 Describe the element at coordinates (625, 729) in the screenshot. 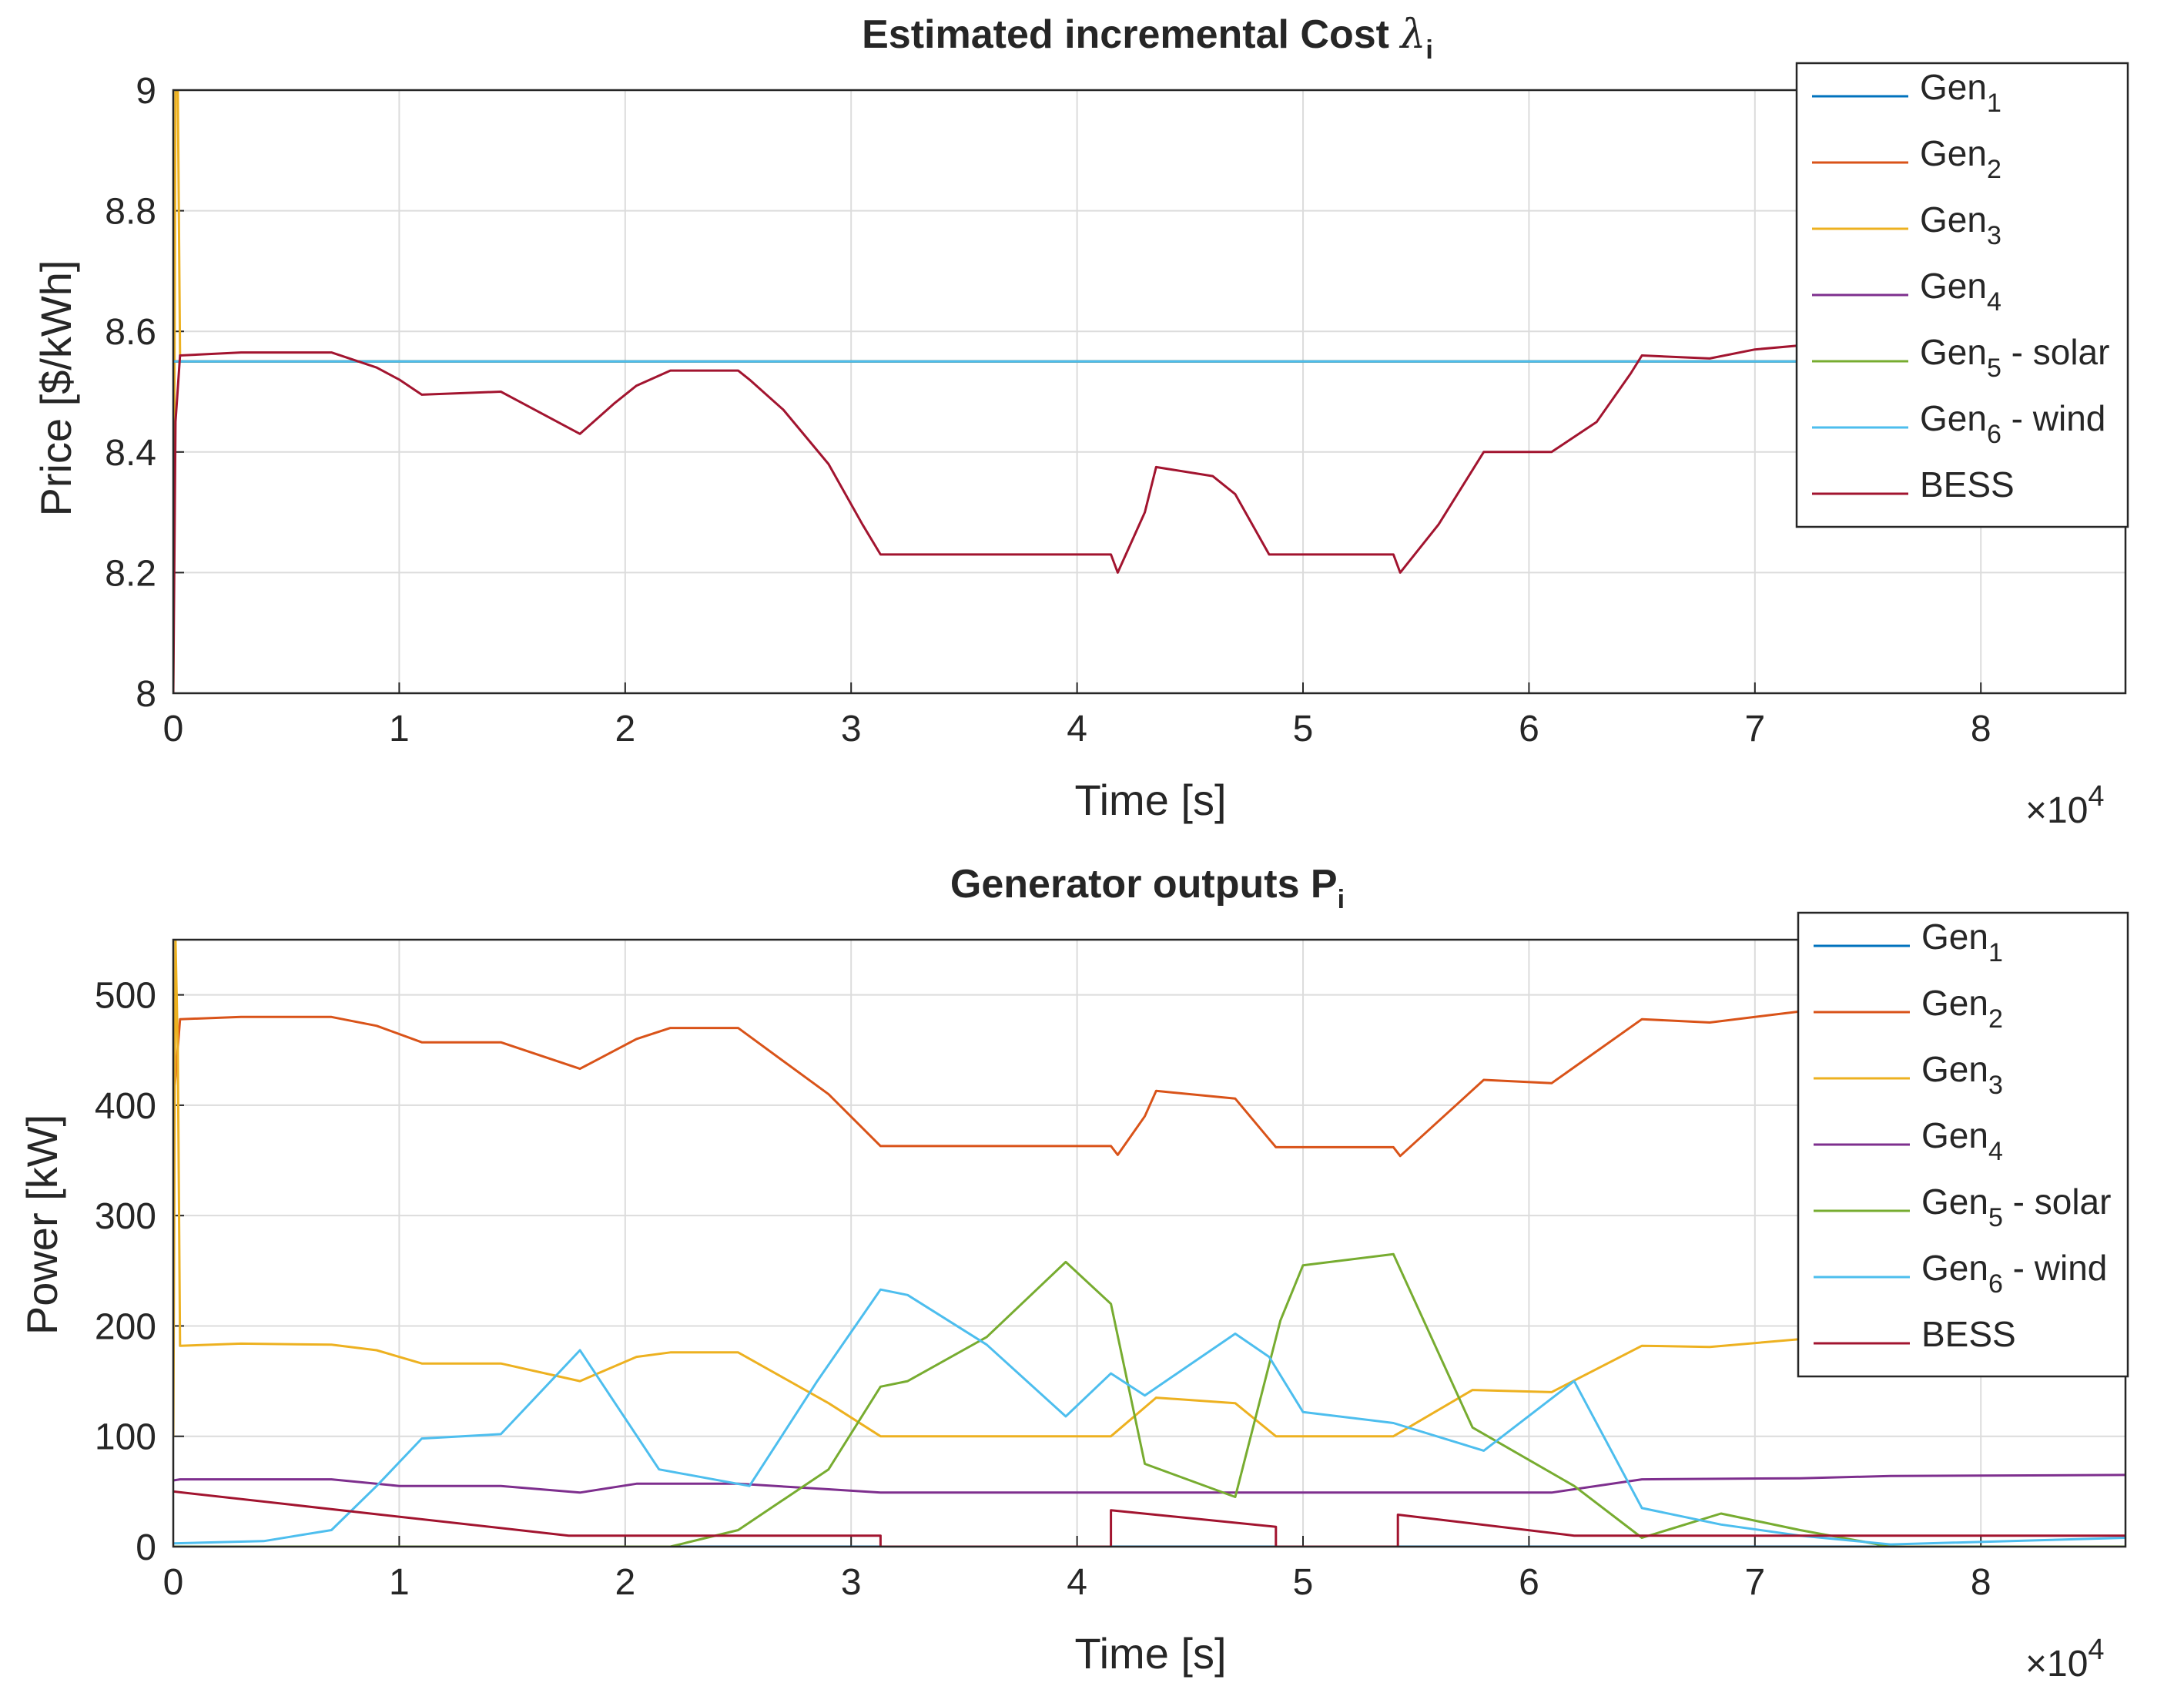

I see `price-x-tick-label: 2` at that location.